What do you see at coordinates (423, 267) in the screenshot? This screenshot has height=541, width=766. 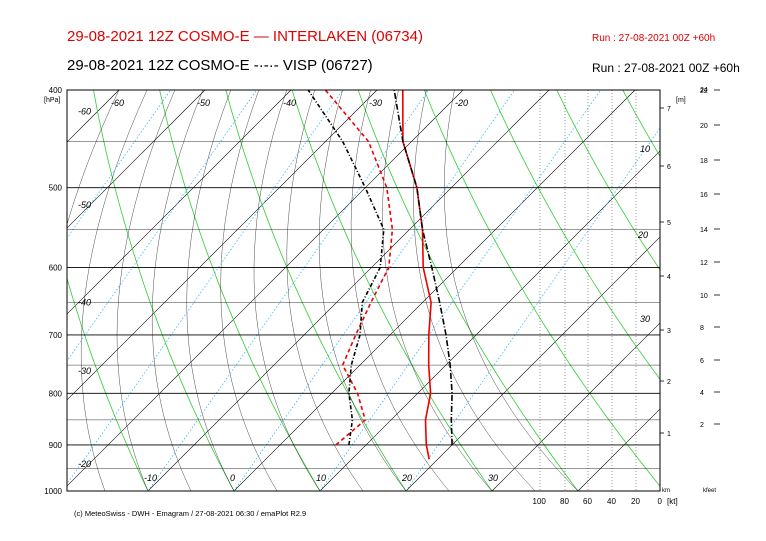 I see `temperature-line-visp` at bounding box center [423, 267].